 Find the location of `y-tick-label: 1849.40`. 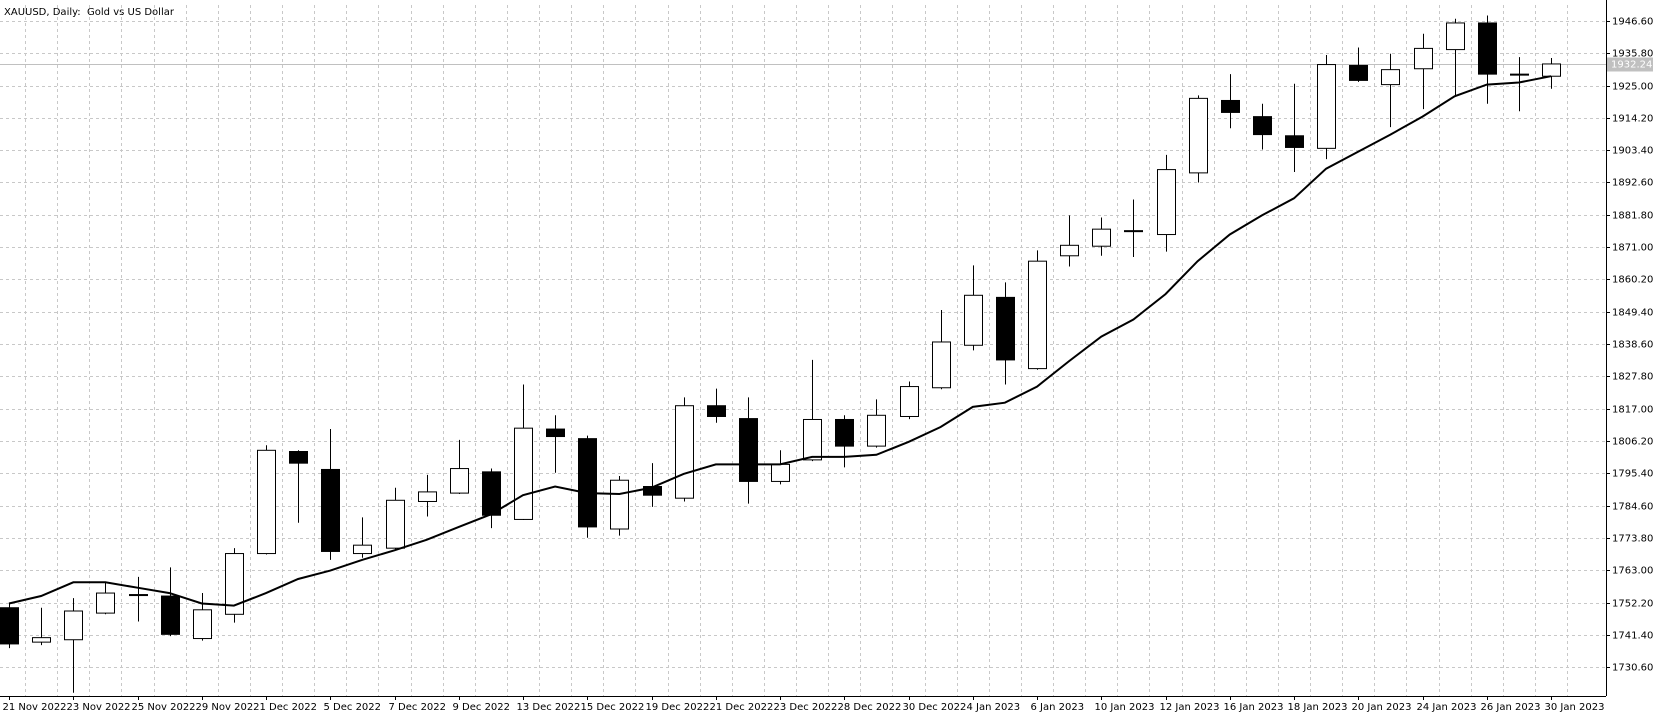

y-tick-label: 1849.40 is located at coordinates (1632, 313).